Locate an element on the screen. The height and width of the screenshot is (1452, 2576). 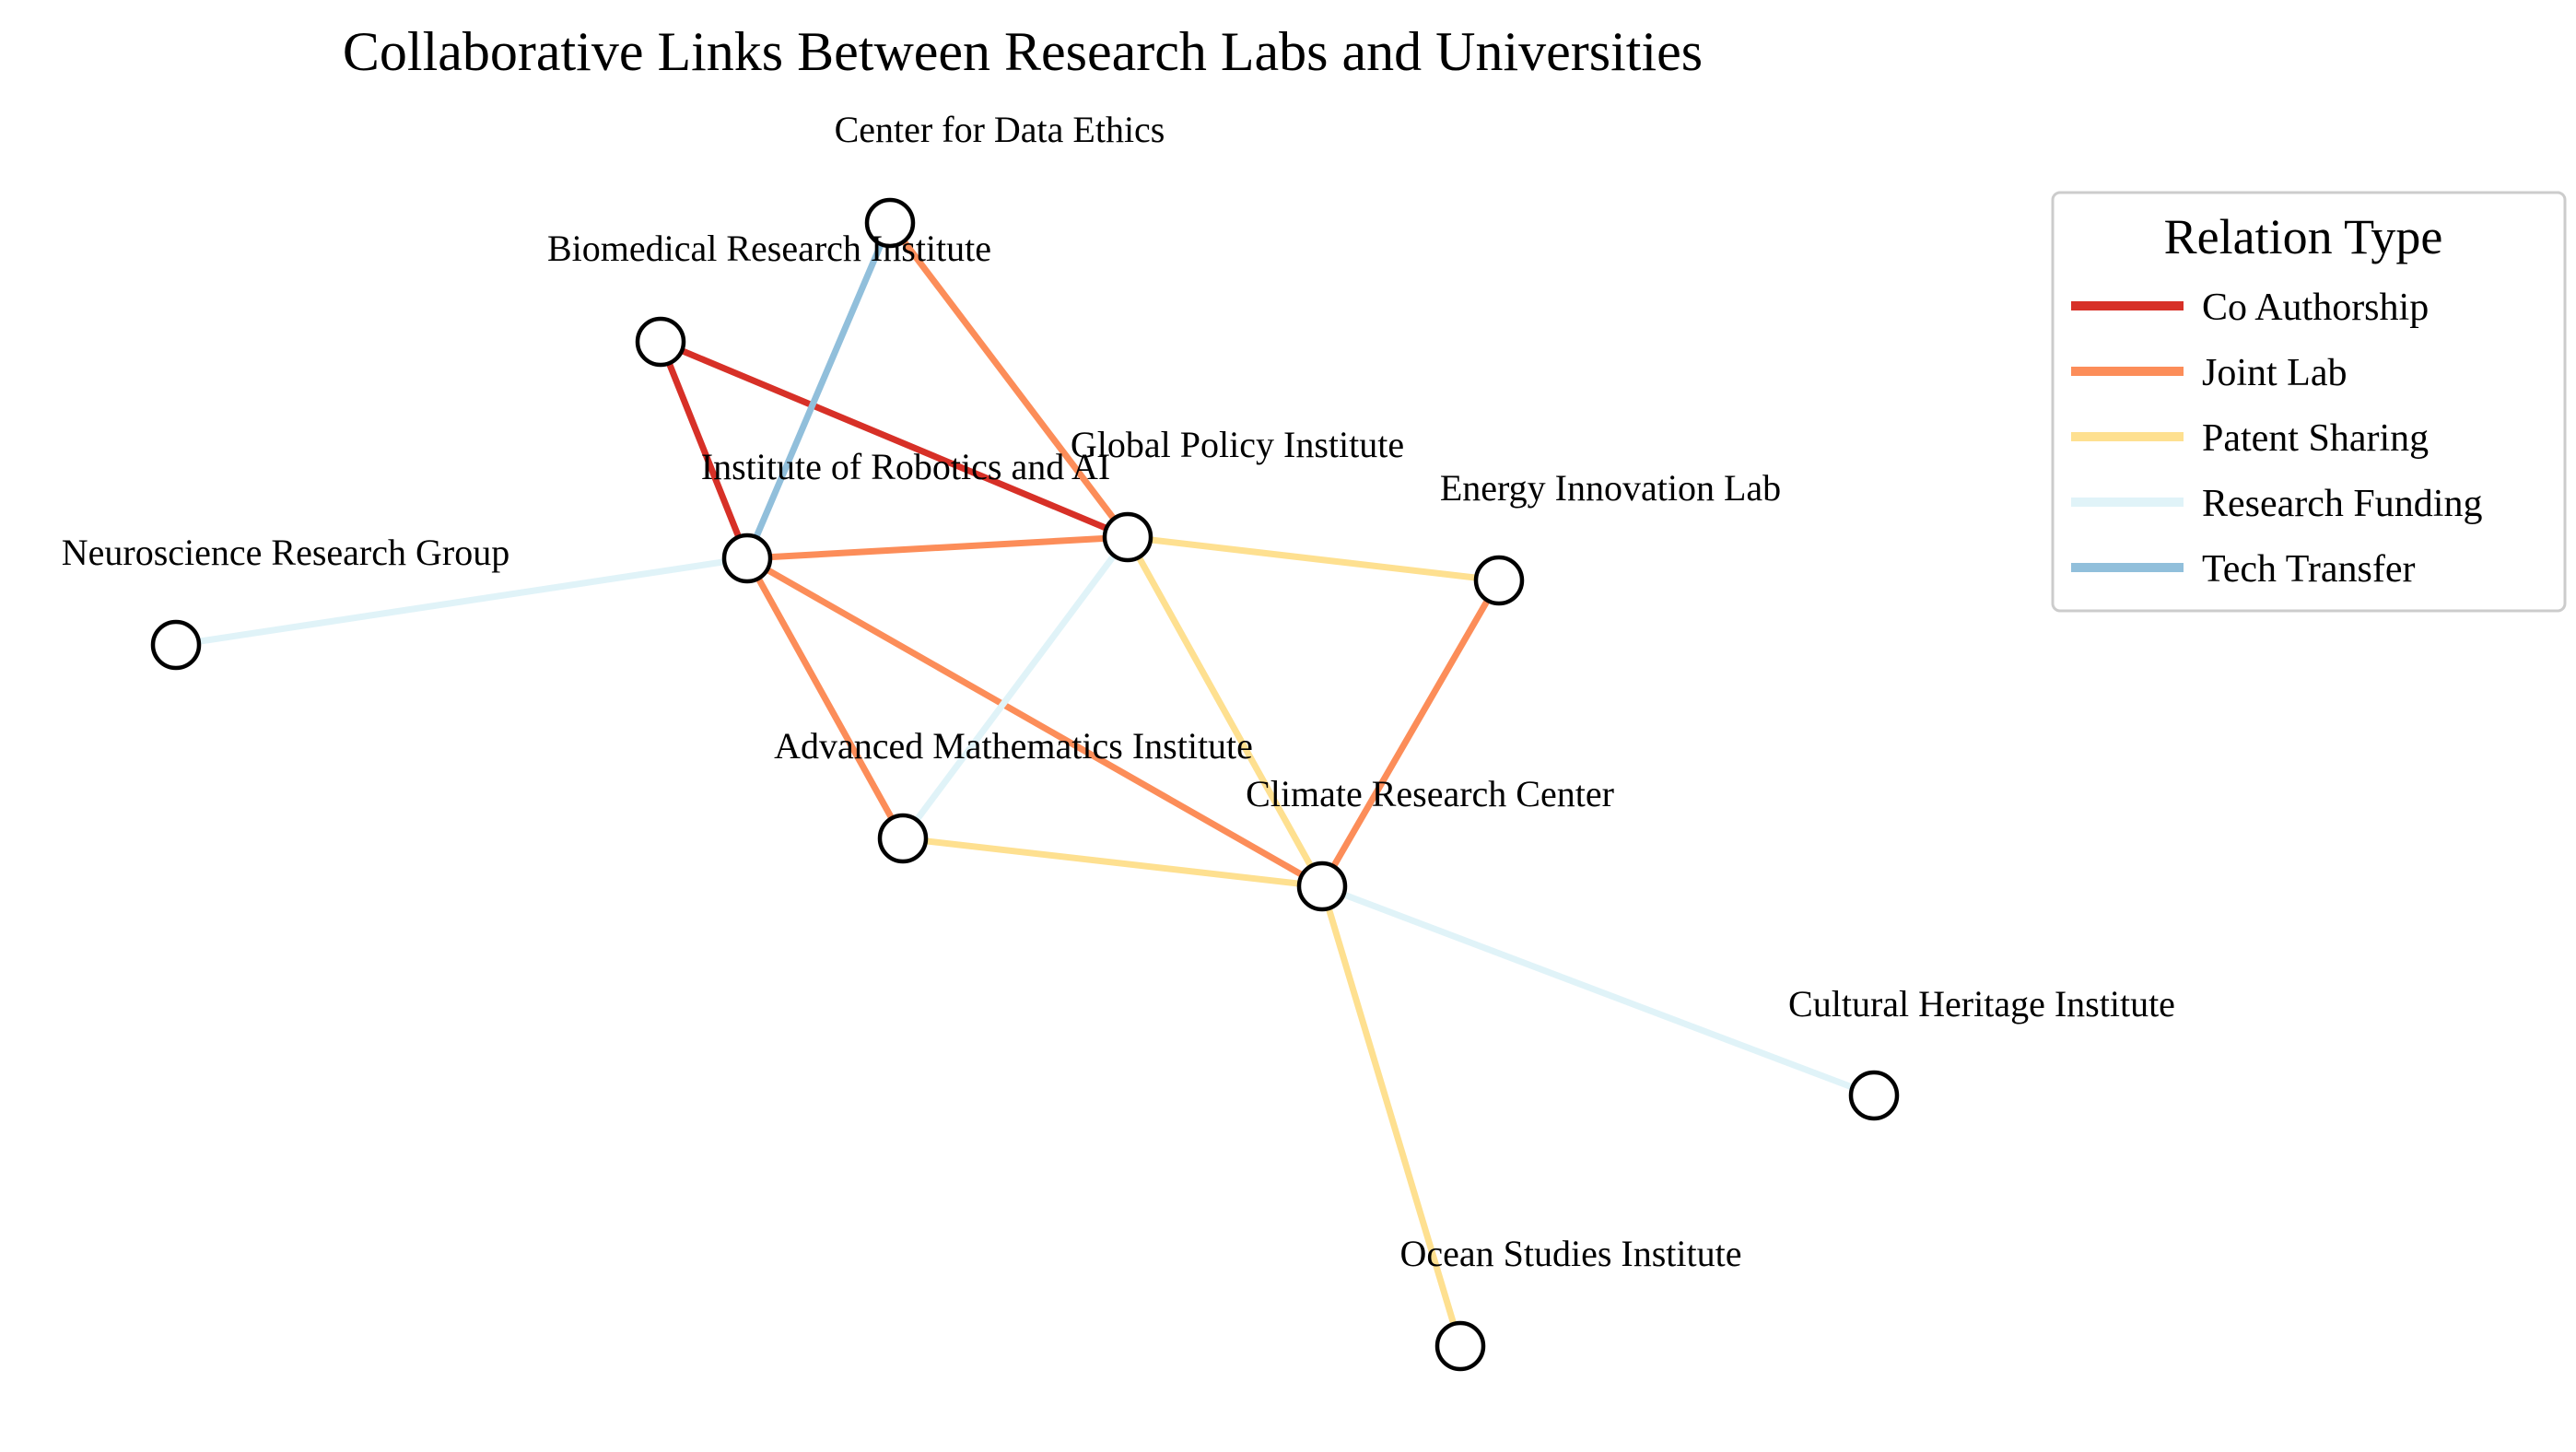
edge-ira-crc is located at coordinates (1034, 722).